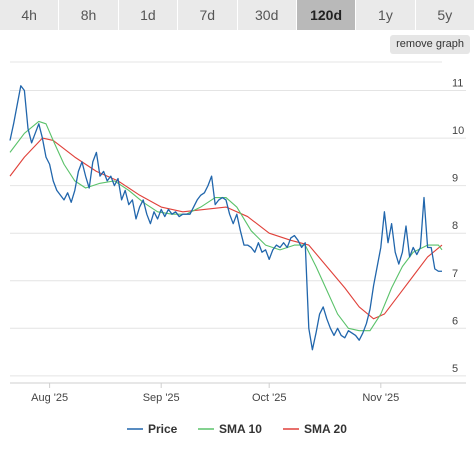 This screenshot has height=455, width=474. I want to click on y-tick-label: 9, so click(455, 179).